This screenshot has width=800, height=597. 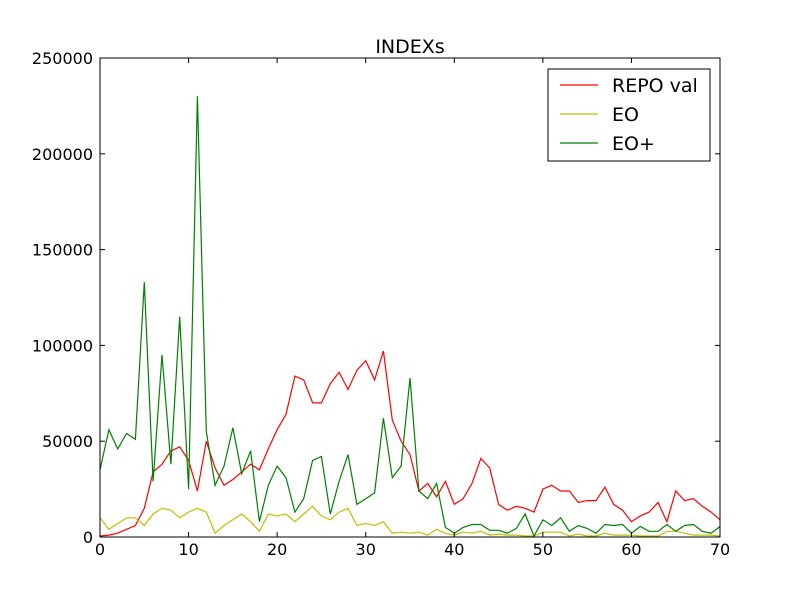 I want to click on y-tick-label-1: 50000, so click(x=67, y=441).